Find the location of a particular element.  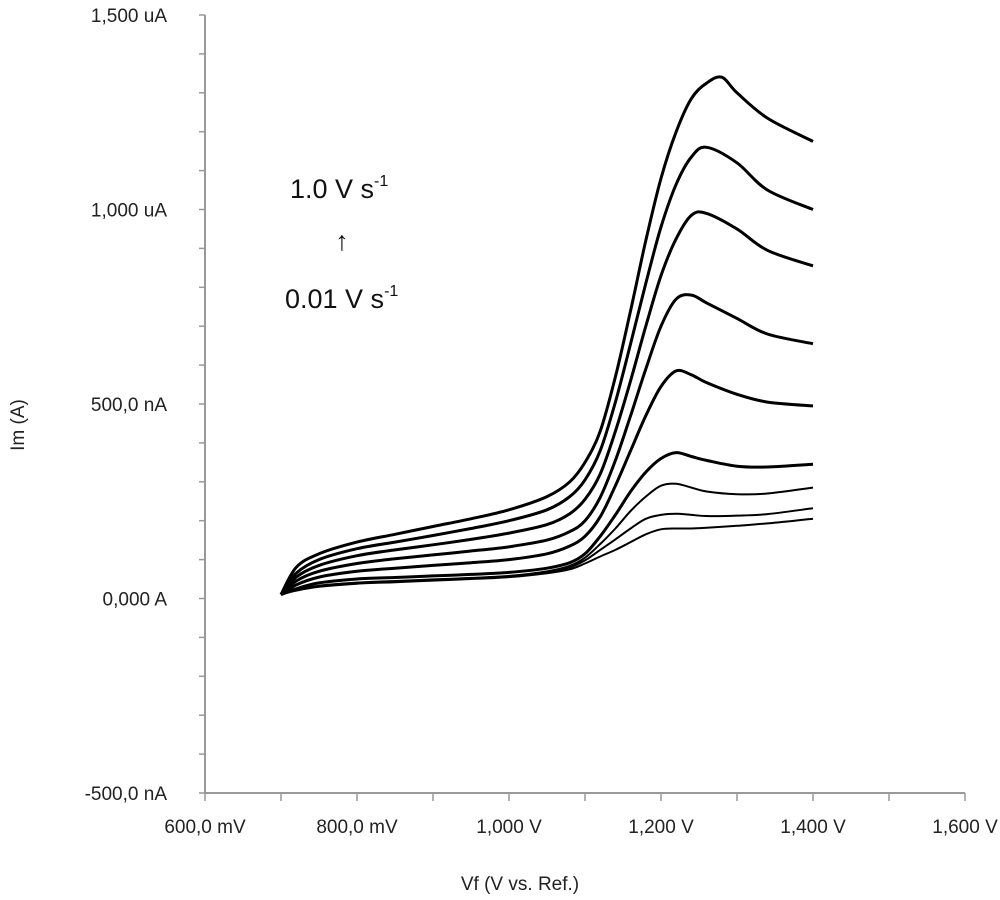

y-axis-title: Im (A) is located at coordinates (18, 425).